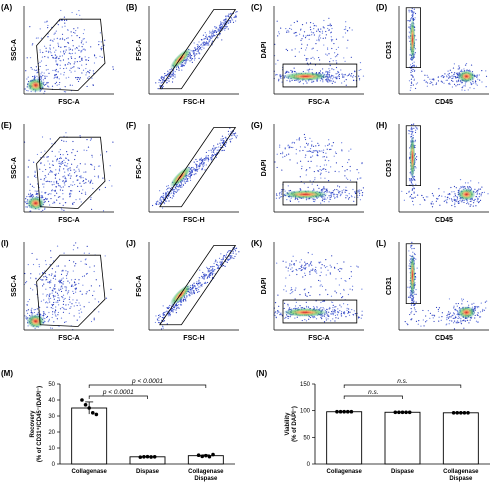  What do you see at coordinates (264, 168) in the screenshot?
I see `y-axis-label: DAPI` at bounding box center [264, 168].